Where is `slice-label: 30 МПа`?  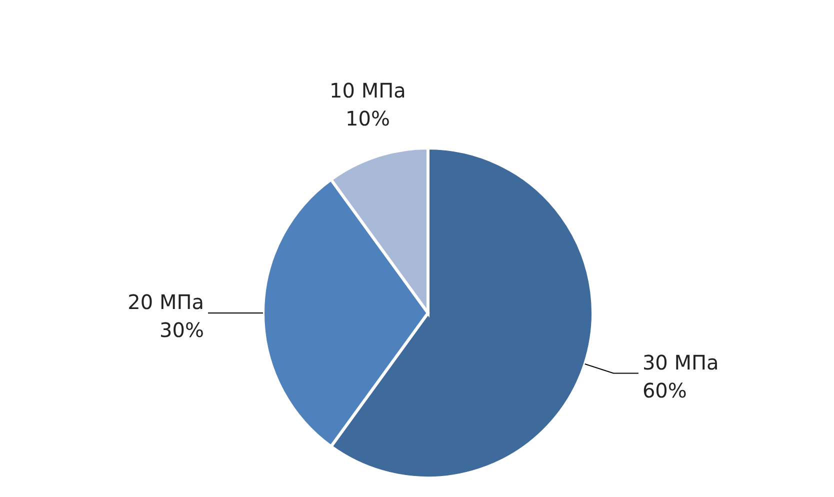
slice-label: 30 МПа is located at coordinates (680, 362).